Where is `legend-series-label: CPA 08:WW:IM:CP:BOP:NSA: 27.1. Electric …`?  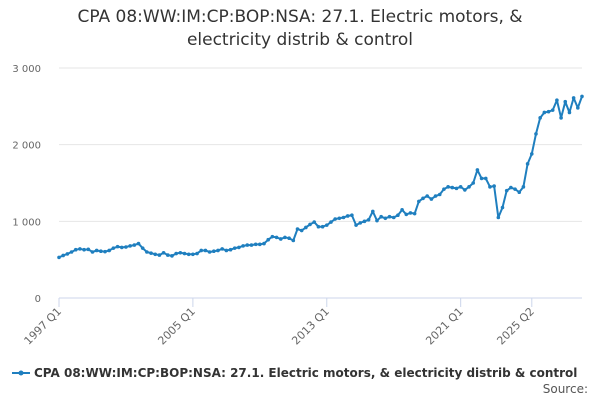
legend-series-label: CPA 08:WW:IM:CP:BOP:NSA: 27.1. Electric … is located at coordinates (305, 373).